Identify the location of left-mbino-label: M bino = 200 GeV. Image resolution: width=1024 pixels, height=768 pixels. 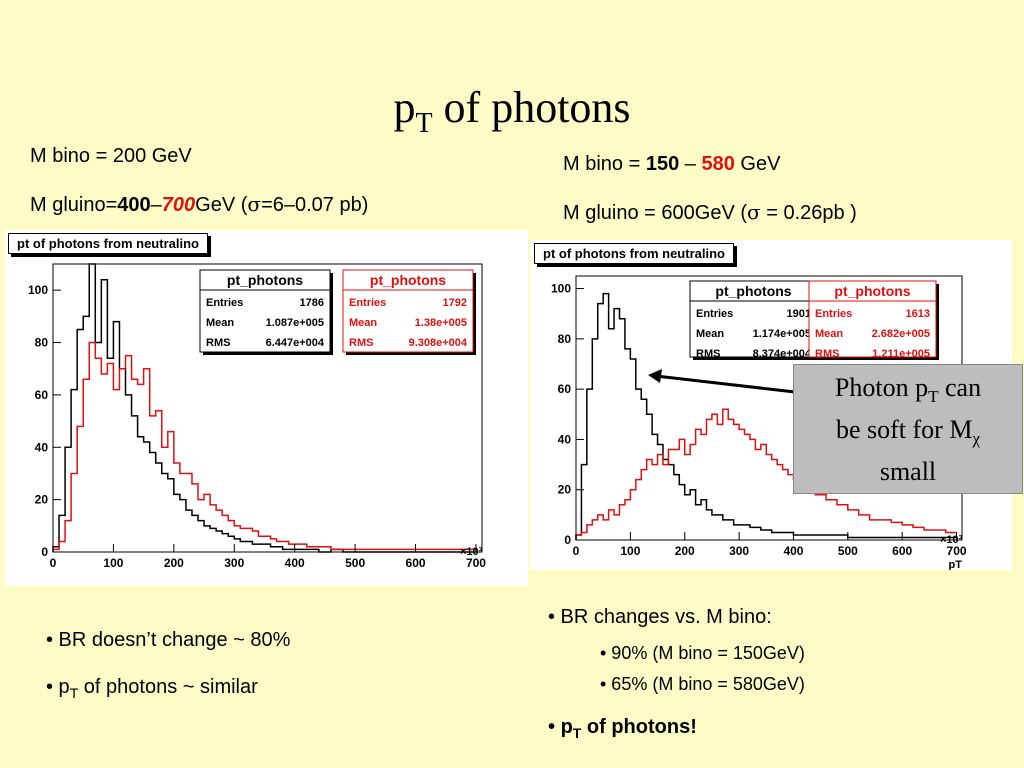
(111, 156).